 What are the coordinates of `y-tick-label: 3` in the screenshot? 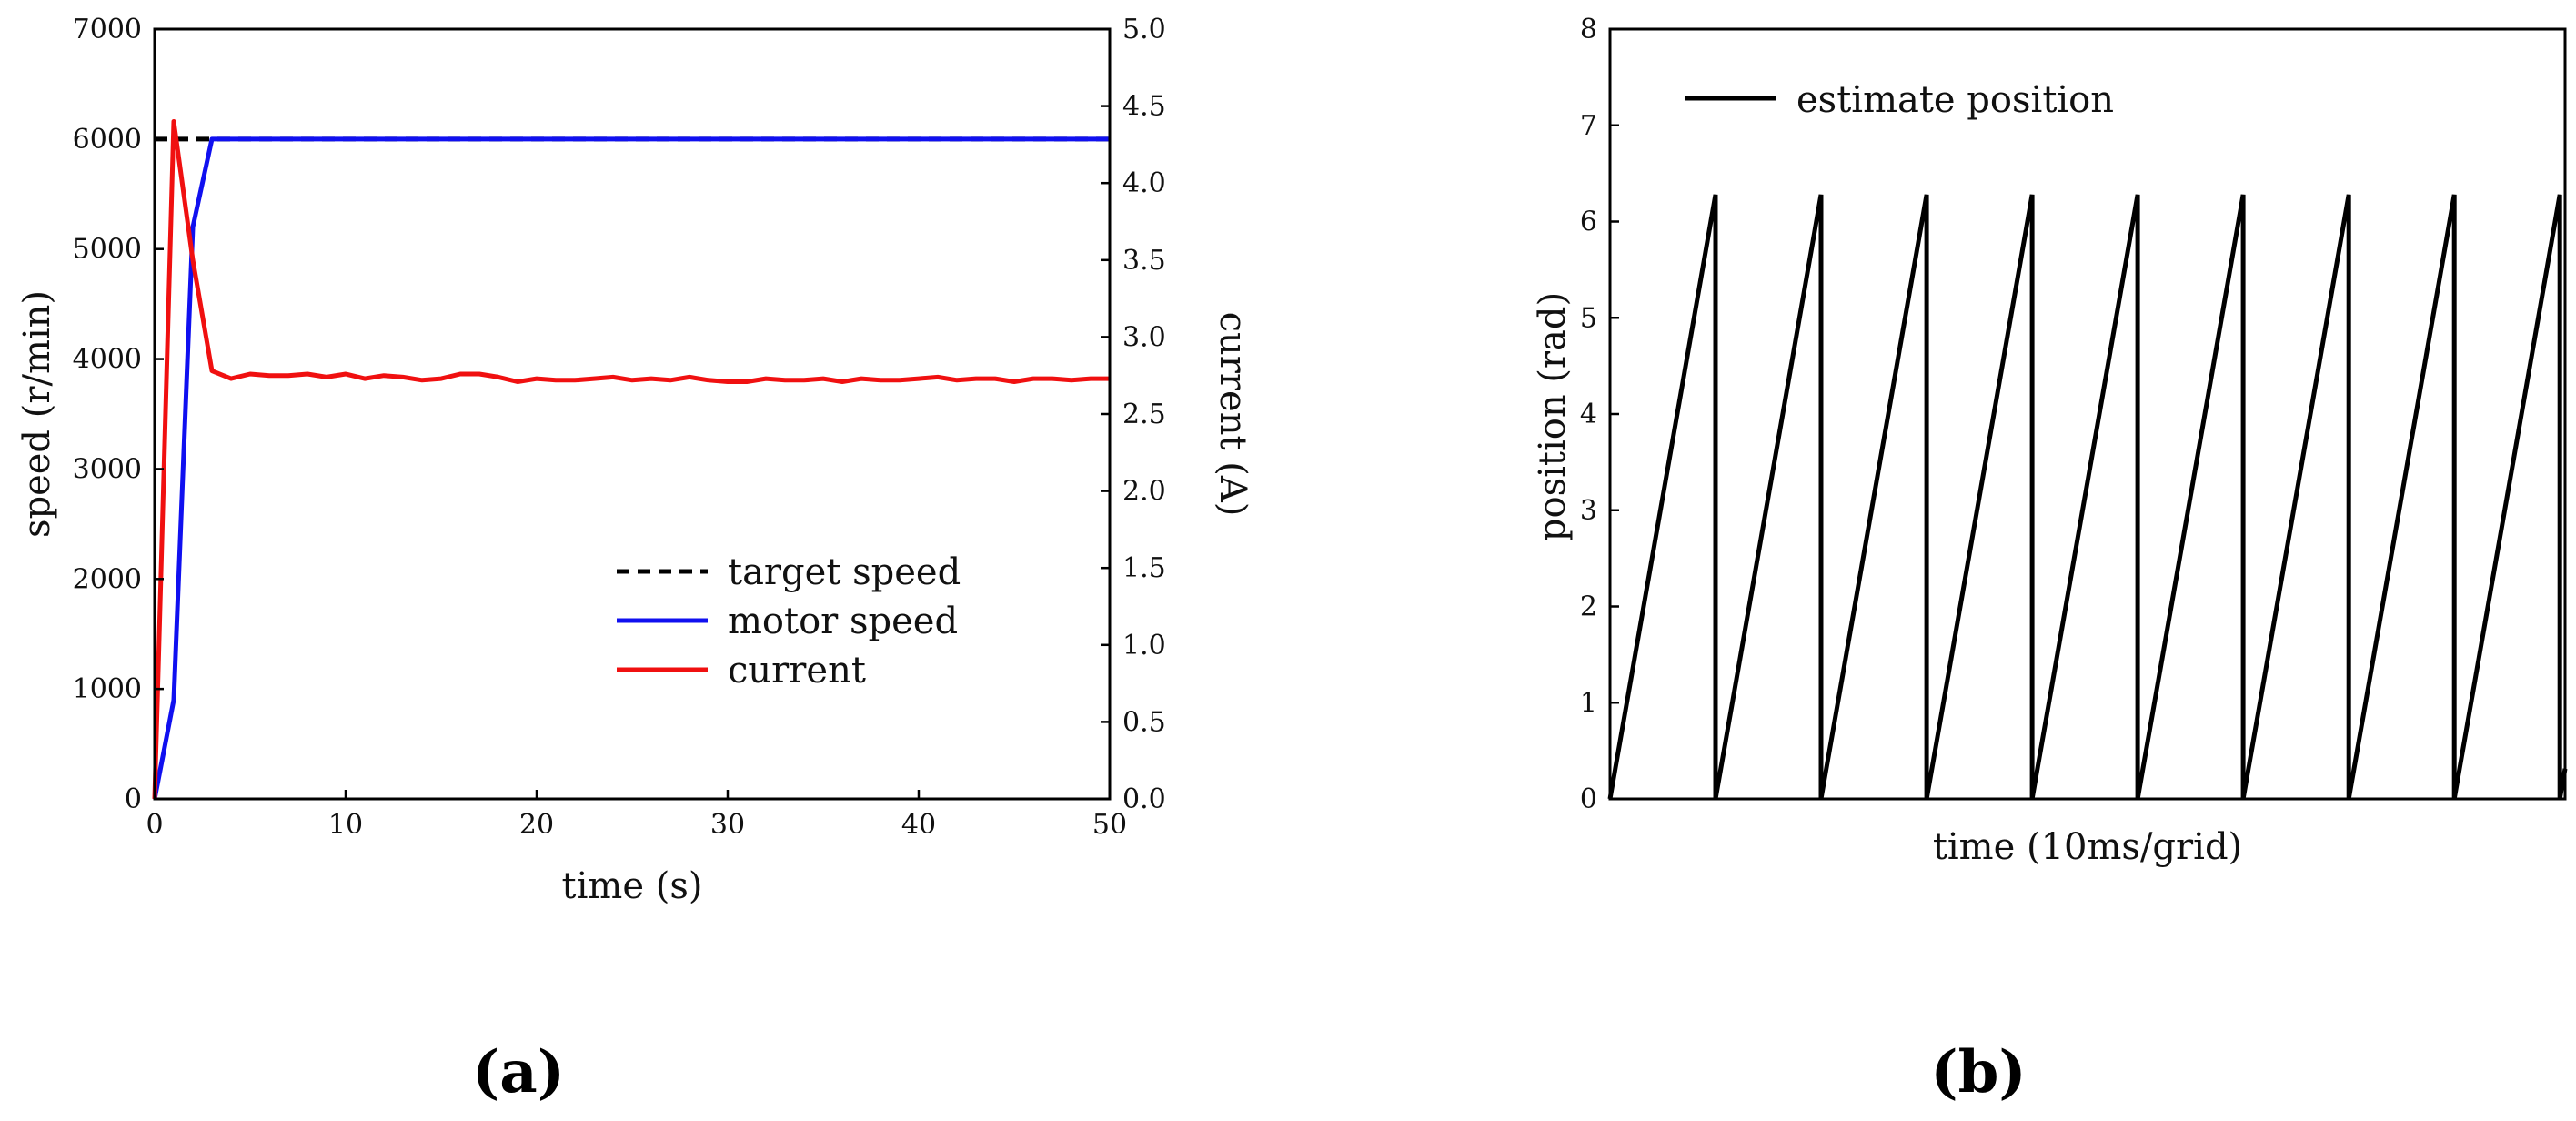 It's located at (1588, 511).